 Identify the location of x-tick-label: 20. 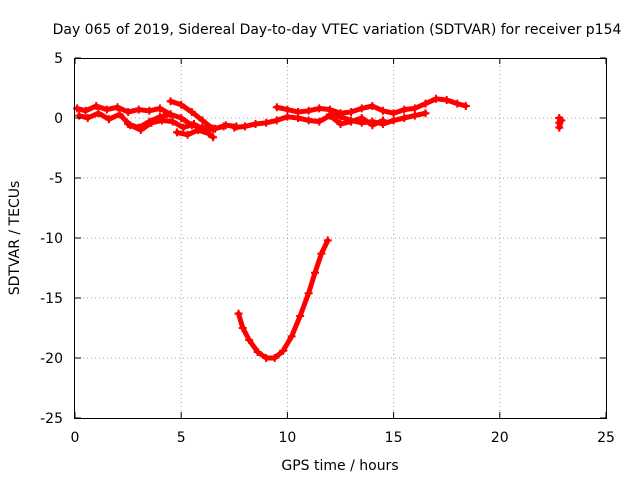
(500, 438).